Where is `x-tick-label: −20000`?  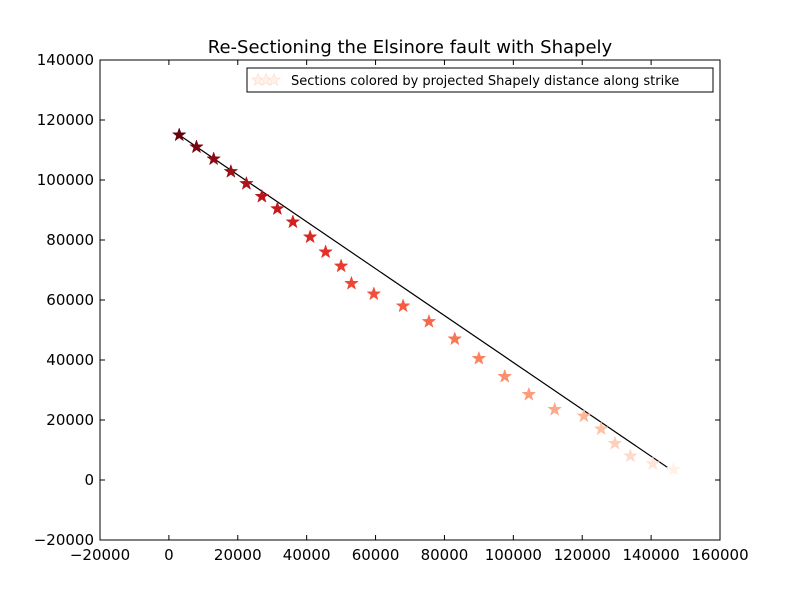
x-tick-label: −20000 is located at coordinates (100, 555).